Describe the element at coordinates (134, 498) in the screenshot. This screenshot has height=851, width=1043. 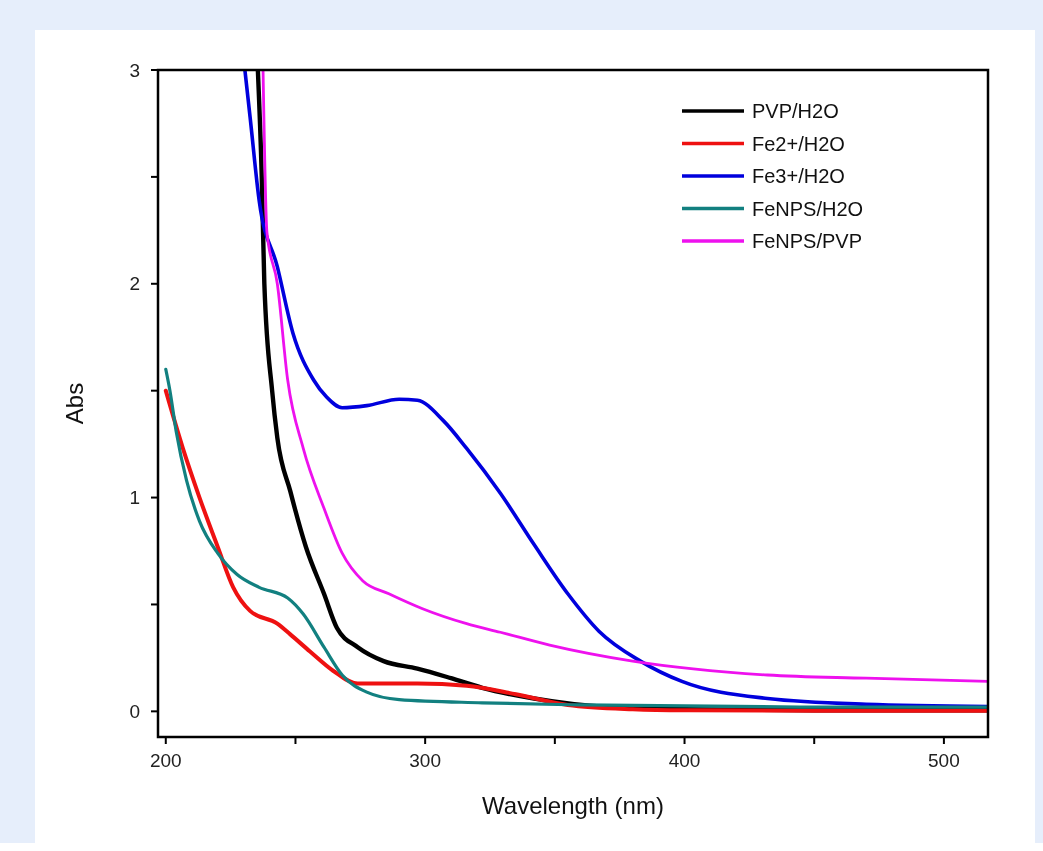
I see `y-tick-label: 1` at that location.